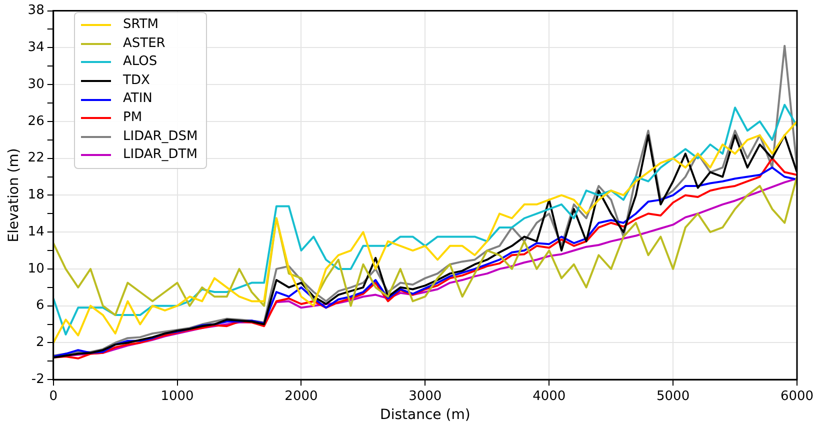 The height and width of the screenshot is (428, 829). What do you see at coordinates (40, 306) in the screenshot?
I see `y-tick-label: 6` at bounding box center [40, 306].